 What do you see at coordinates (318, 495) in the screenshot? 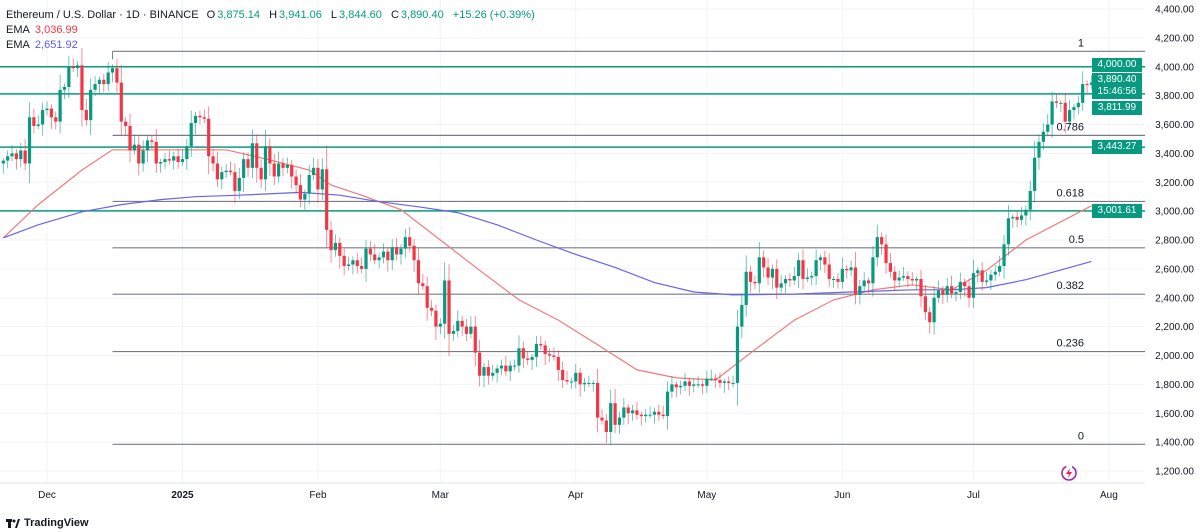
I see `x-tick-label: Feb` at bounding box center [318, 495].